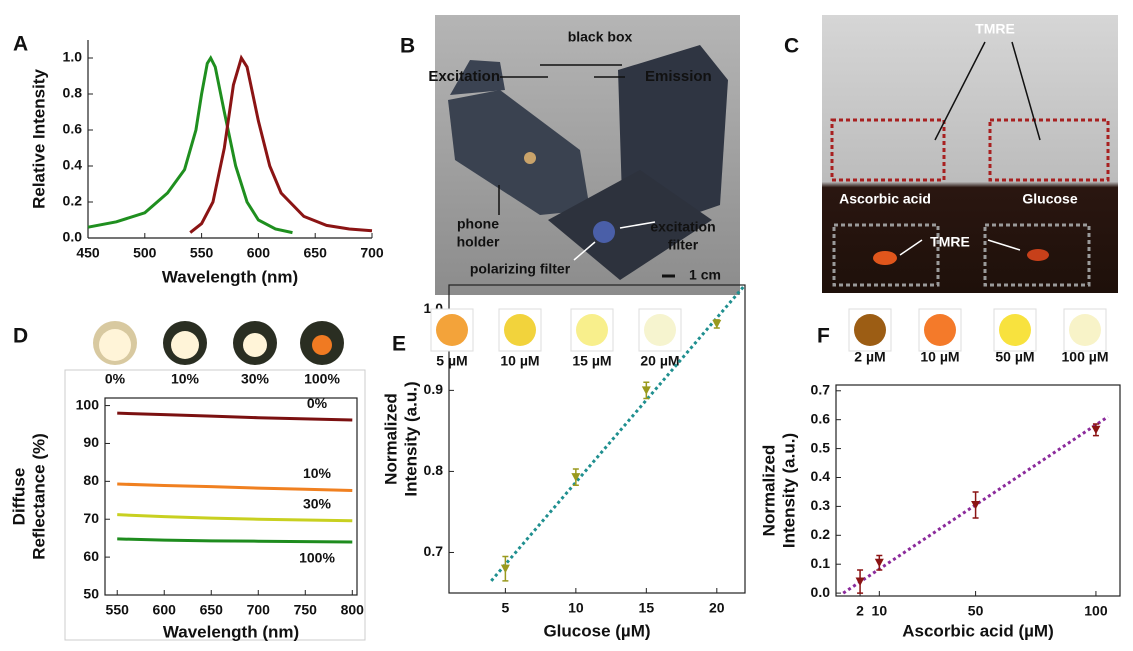 The width and height of the screenshot is (1133, 651). I want to click on y-tick-label: 80, so click(91, 480).